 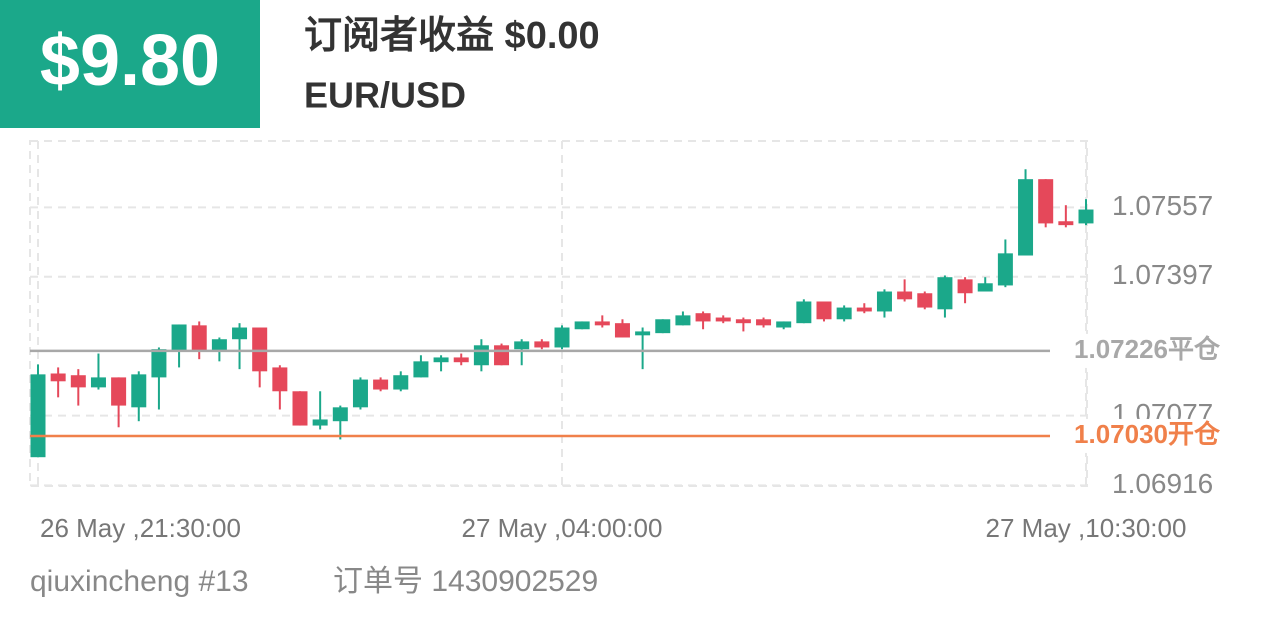 What do you see at coordinates (139, 581) in the screenshot?
I see `user: qiuxincheng #13` at bounding box center [139, 581].